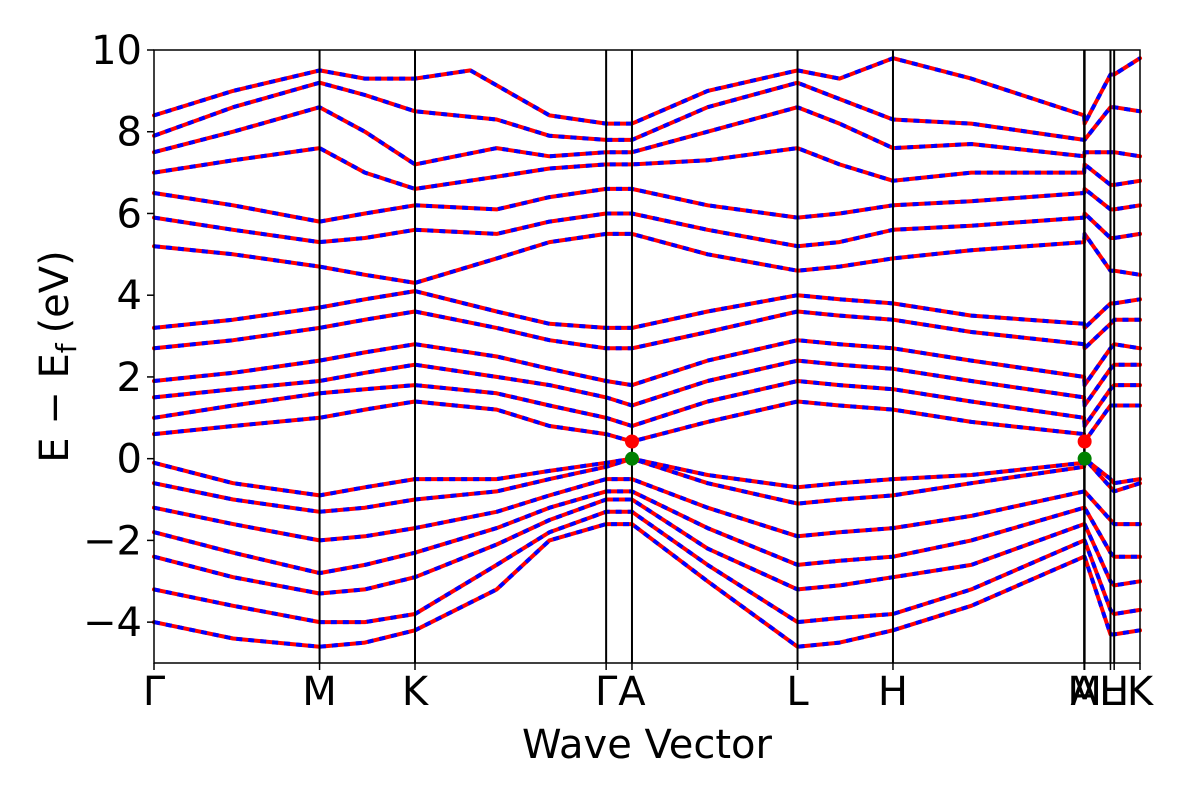 This screenshot has width=1200, height=800. Describe the element at coordinates (1141, 692) in the screenshot. I see `x-tick-label-11: K` at that location.